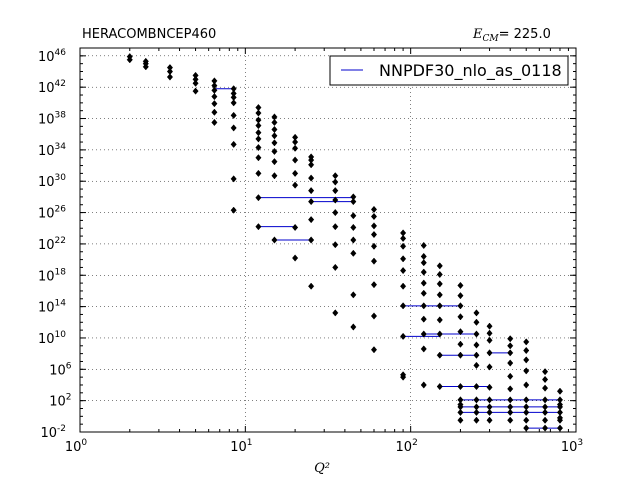 This screenshot has width=640, height=480. I want to click on ecm-e: E, so click(477, 34).